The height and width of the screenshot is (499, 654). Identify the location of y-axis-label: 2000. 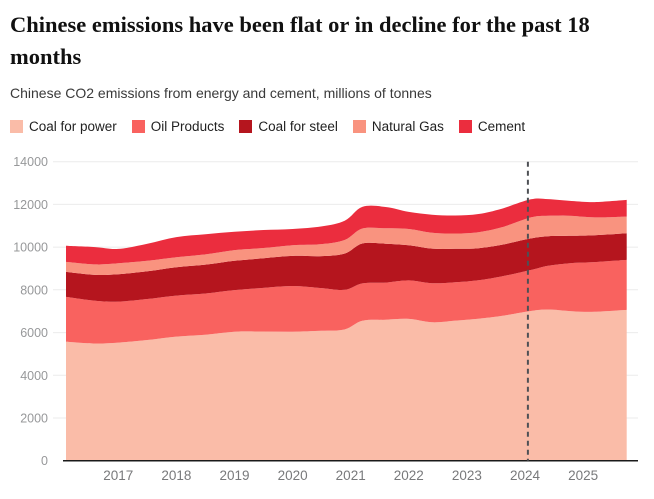
(34, 419).